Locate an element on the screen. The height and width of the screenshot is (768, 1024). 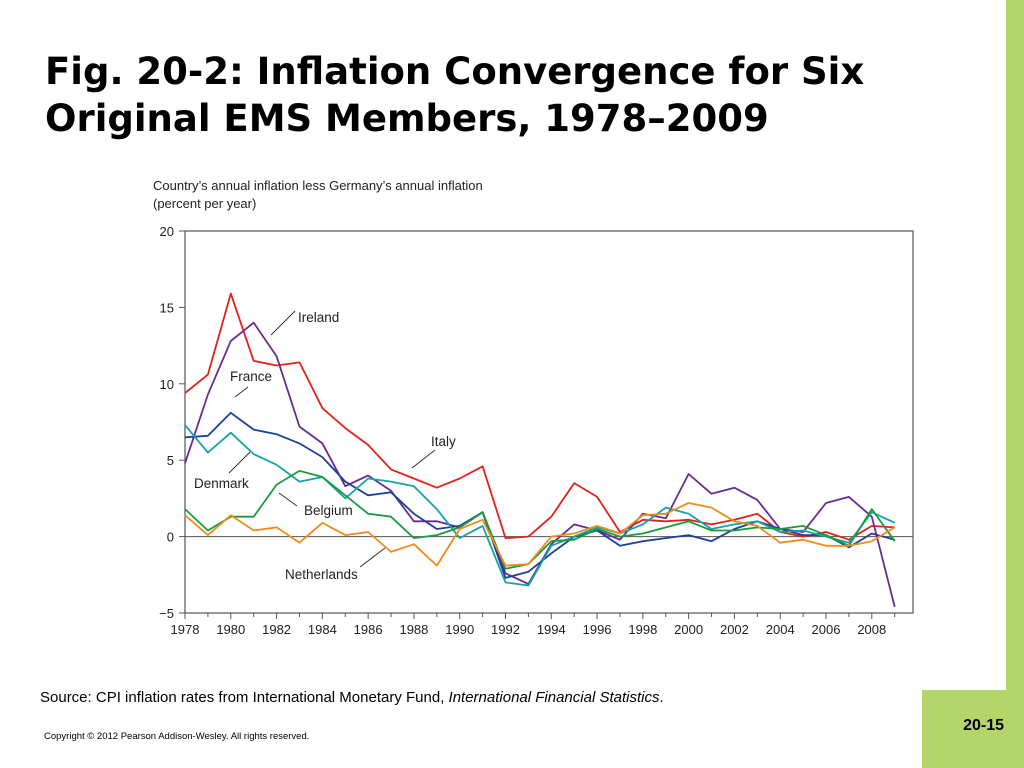
y-tick-label: 10 is located at coordinates (167, 384).